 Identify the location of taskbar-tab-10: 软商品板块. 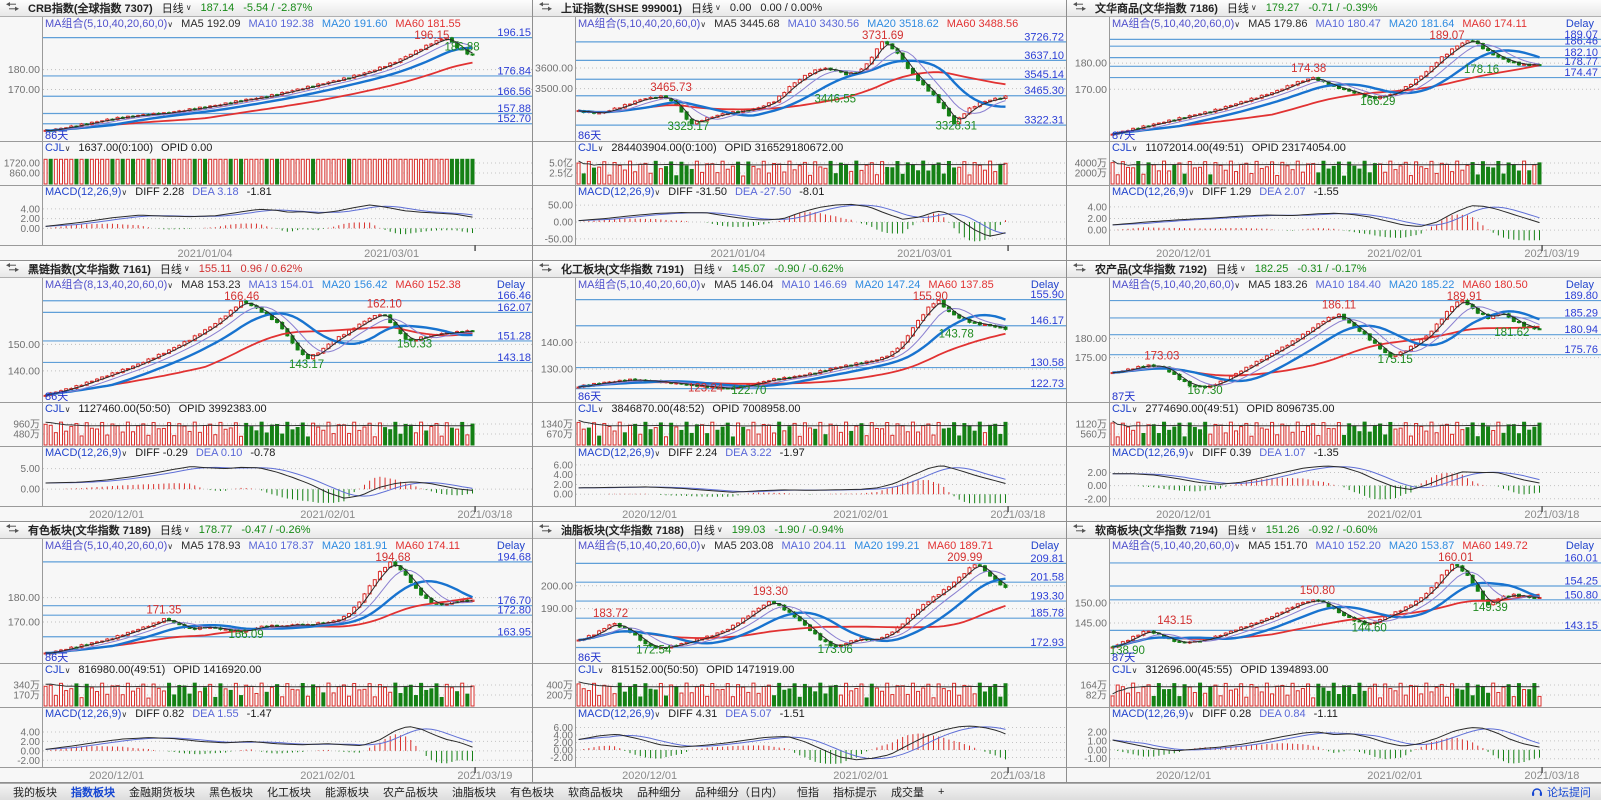
(595, 793).